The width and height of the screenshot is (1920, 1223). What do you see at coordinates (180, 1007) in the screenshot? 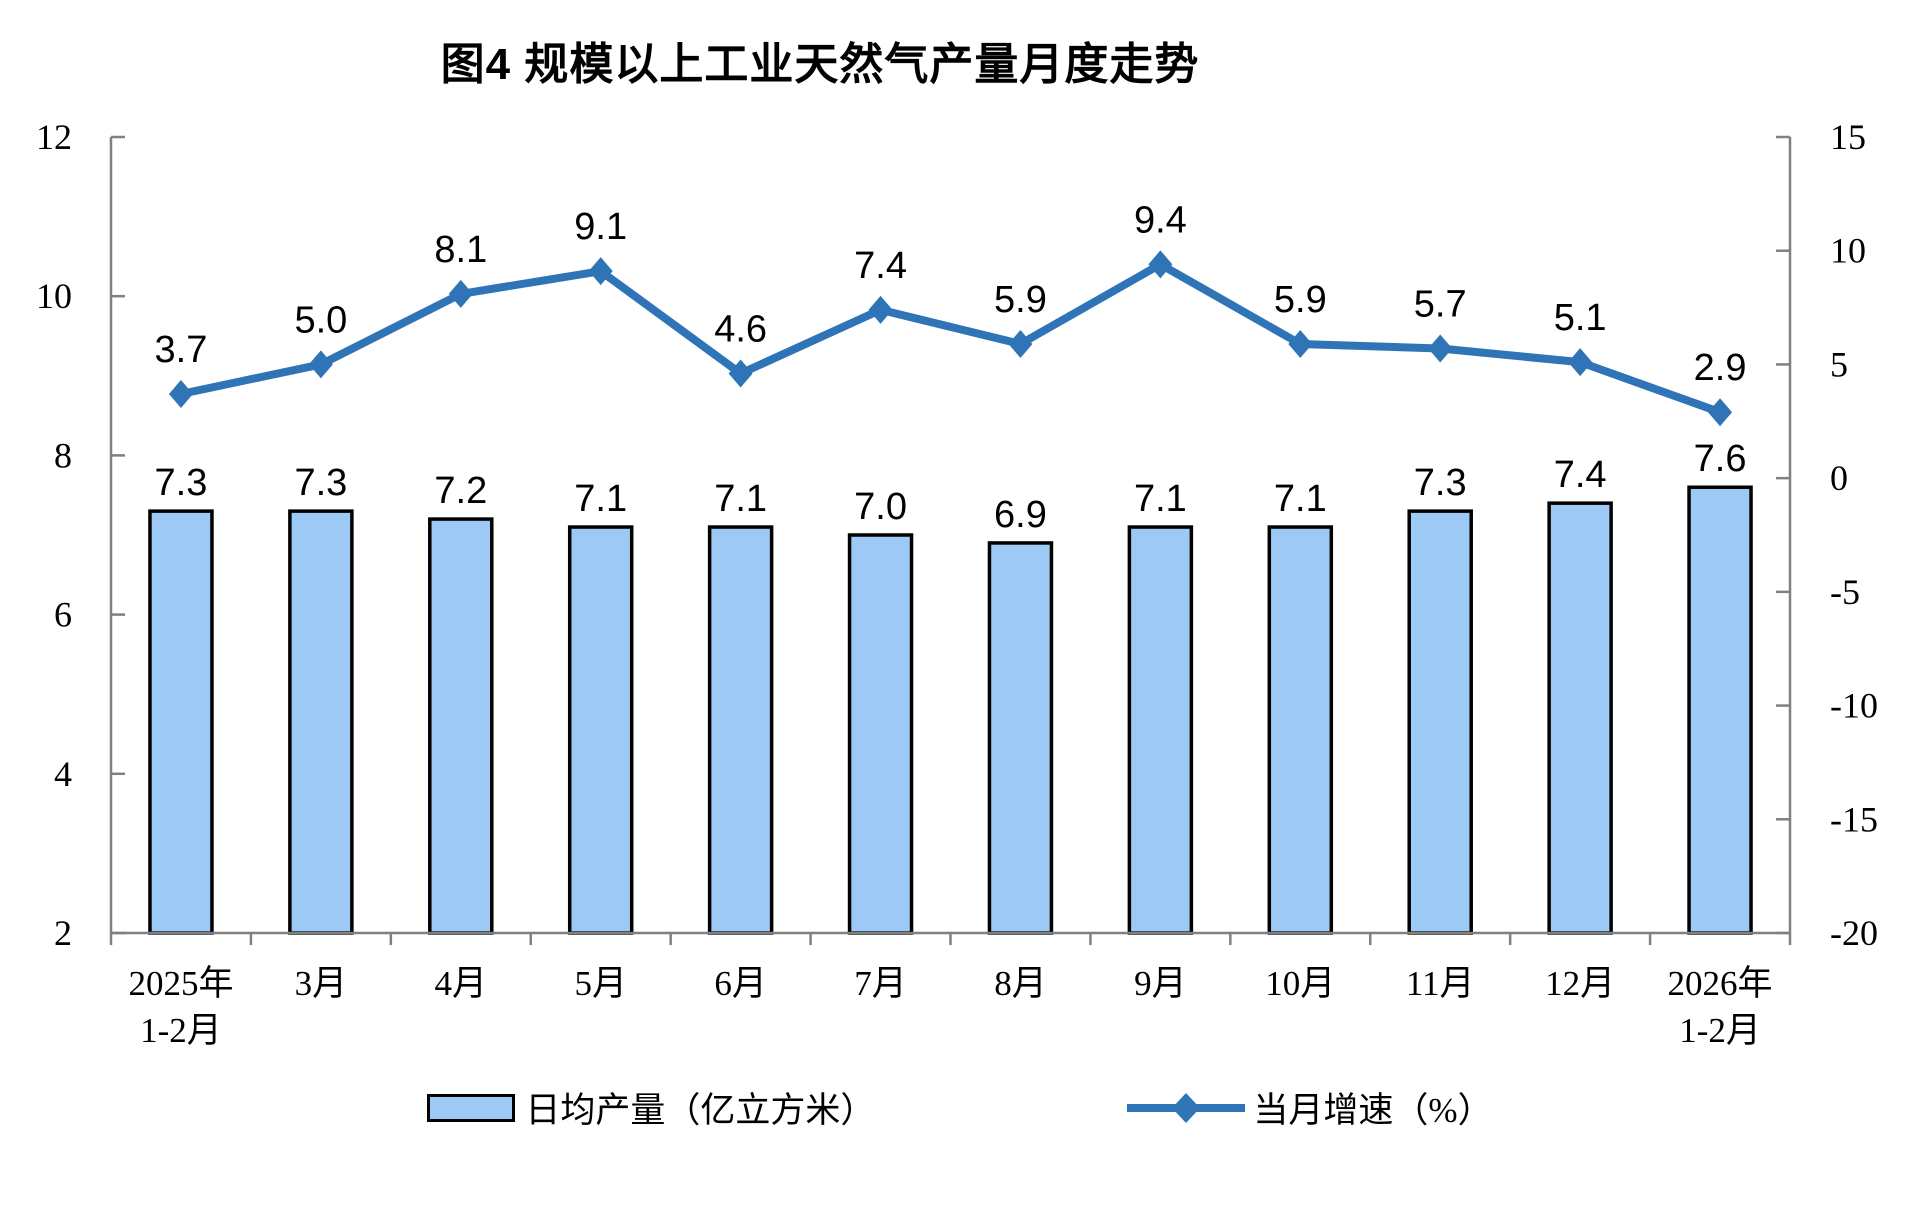
I see `x-axis-category-label: 2025年 1-2月` at bounding box center [180, 1007].